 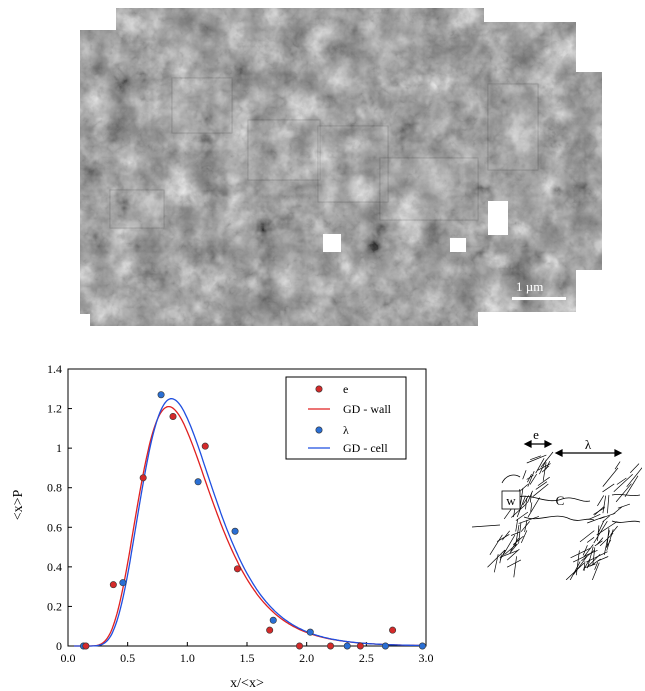 I want to click on wall-thickness-arrow, so click(x=538, y=444).